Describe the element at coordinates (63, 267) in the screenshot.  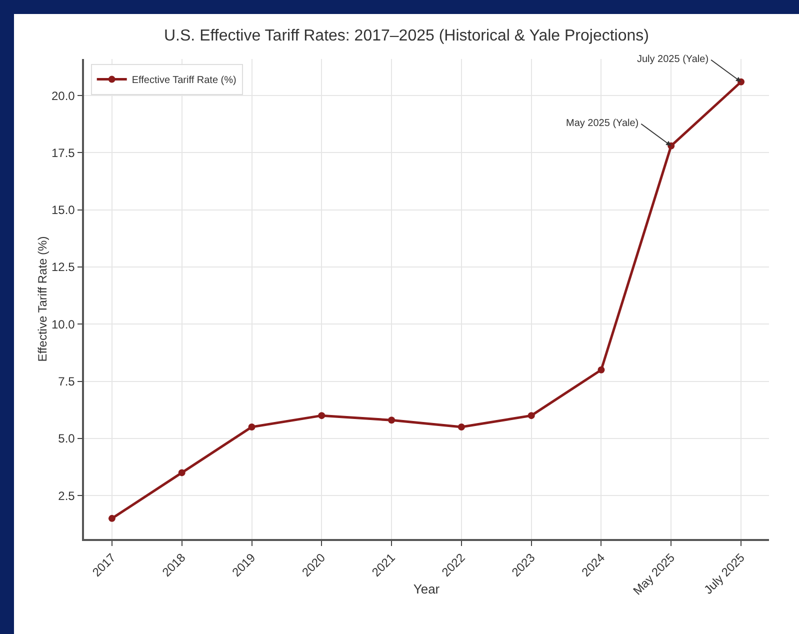
I see `y-tick-label: 12.5` at that location.